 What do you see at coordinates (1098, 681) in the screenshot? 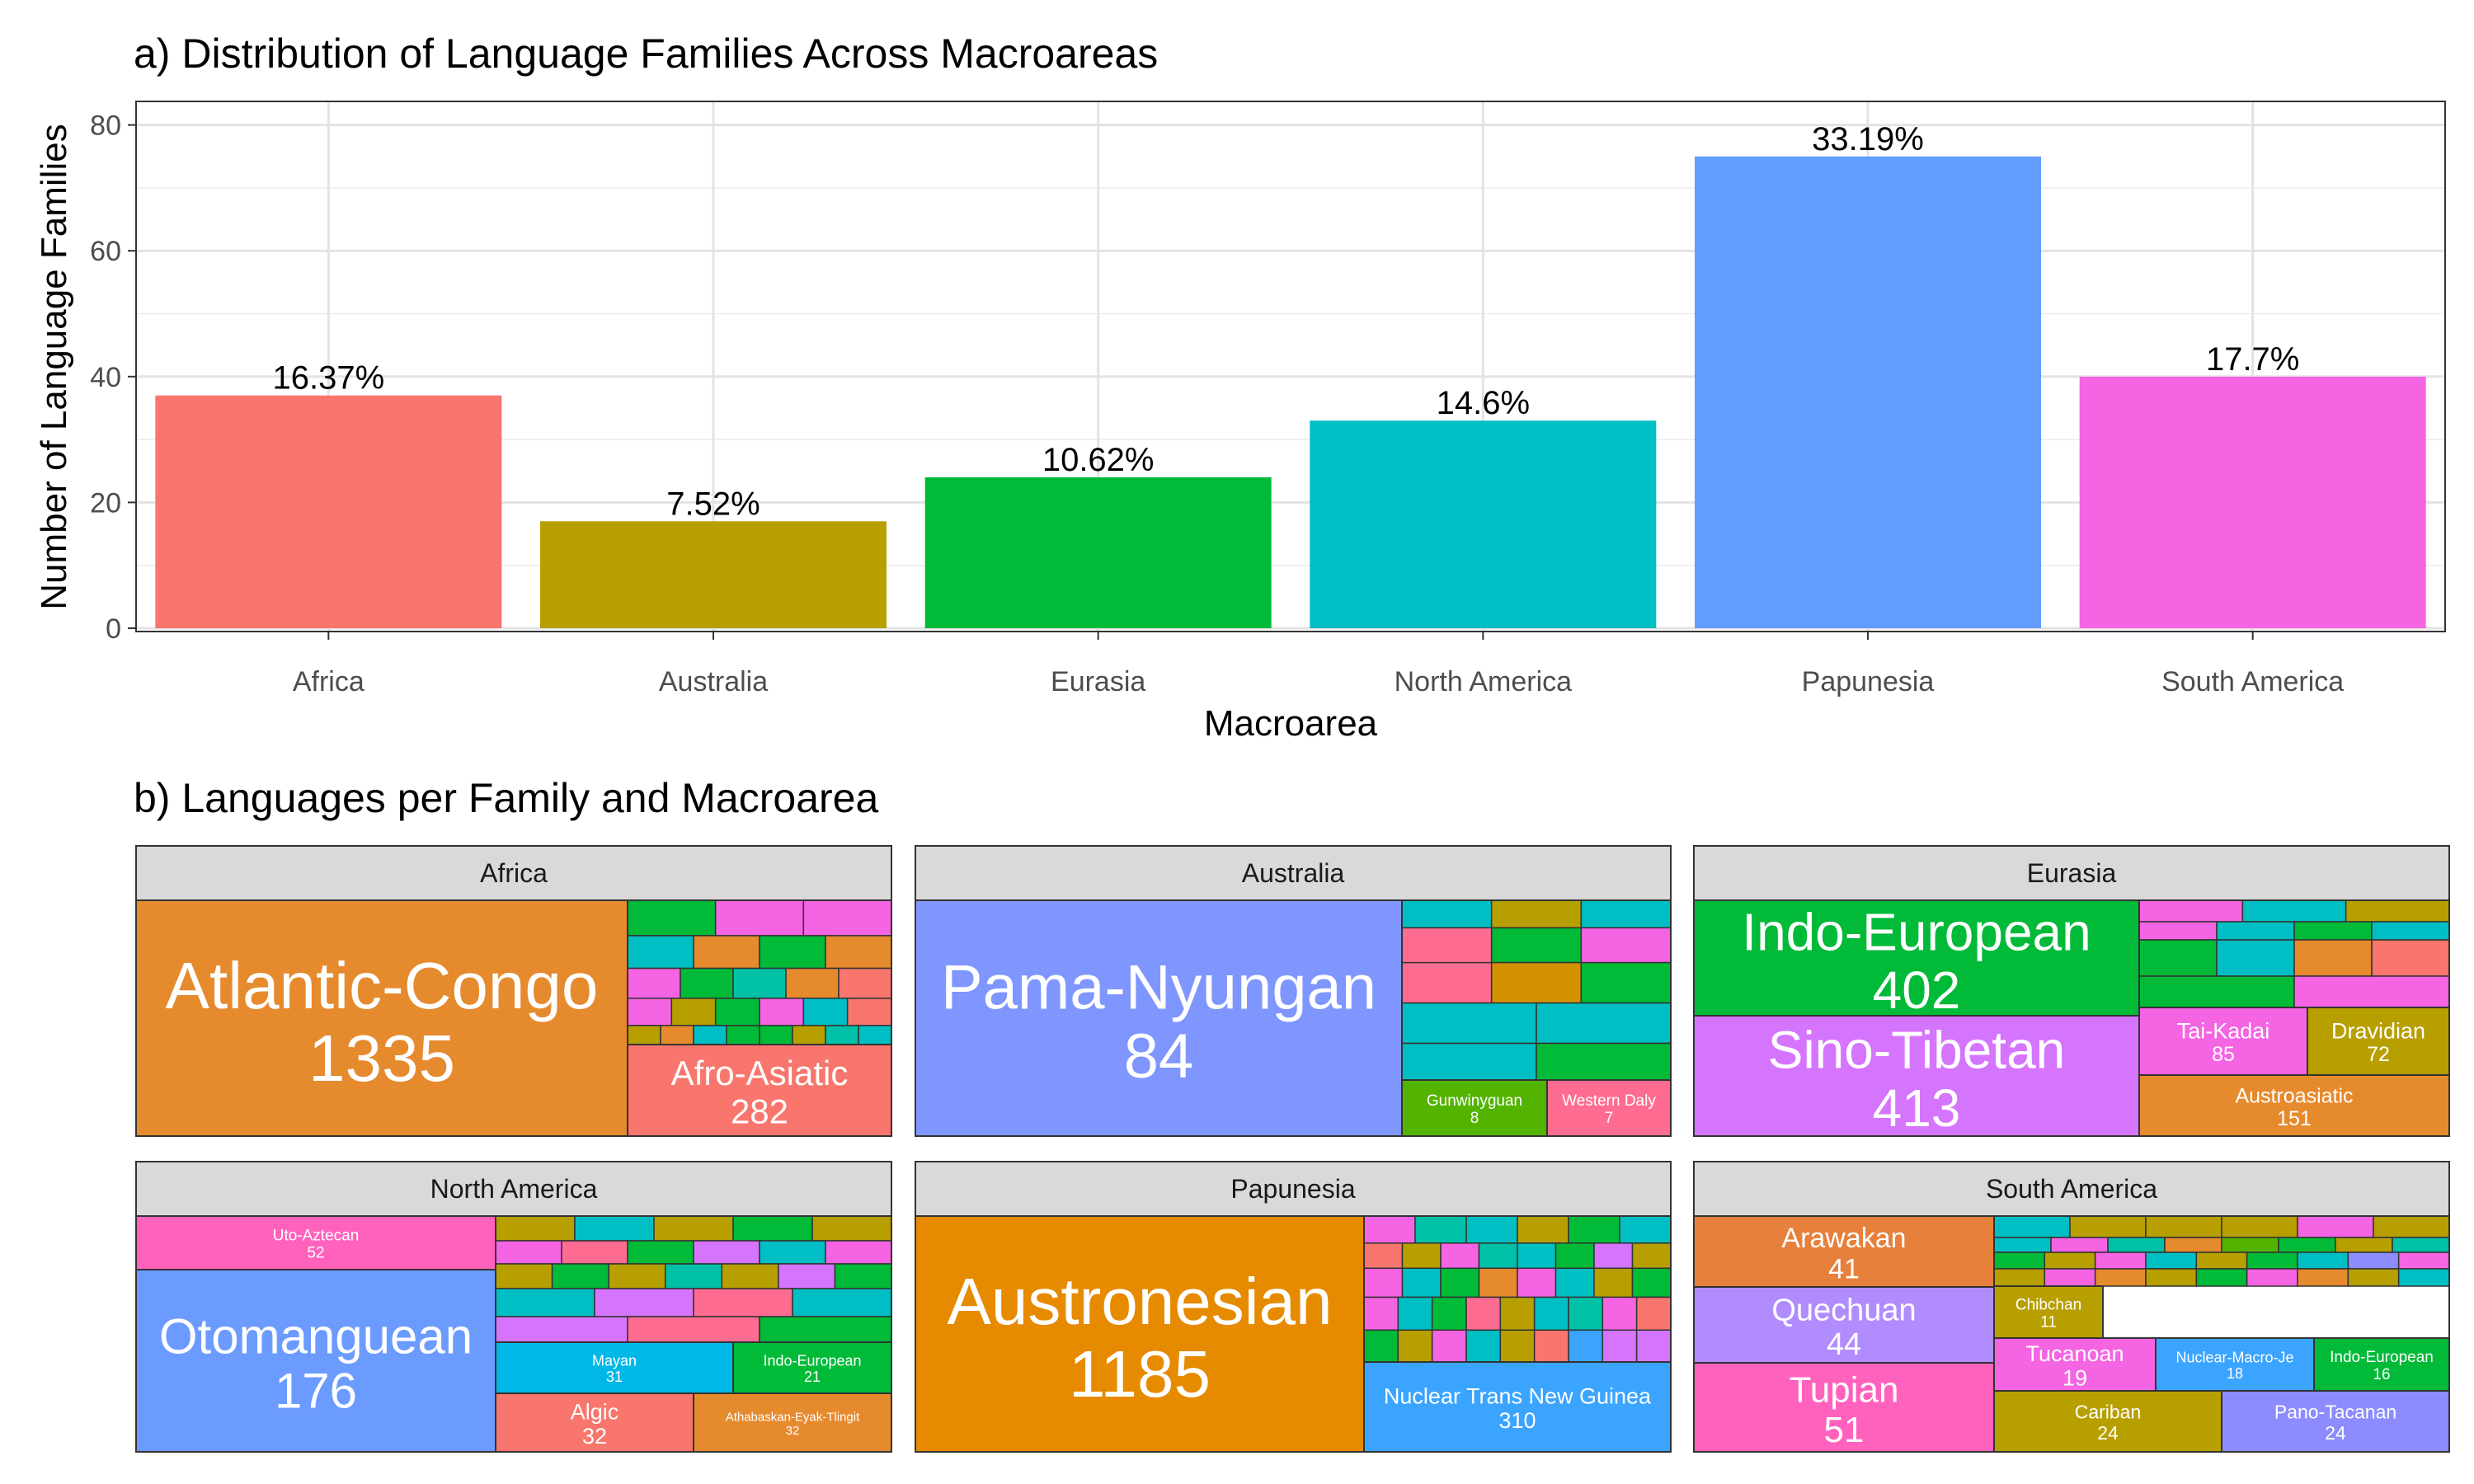
I see `x-tick-label-eurasia: Eurasia` at bounding box center [1098, 681].